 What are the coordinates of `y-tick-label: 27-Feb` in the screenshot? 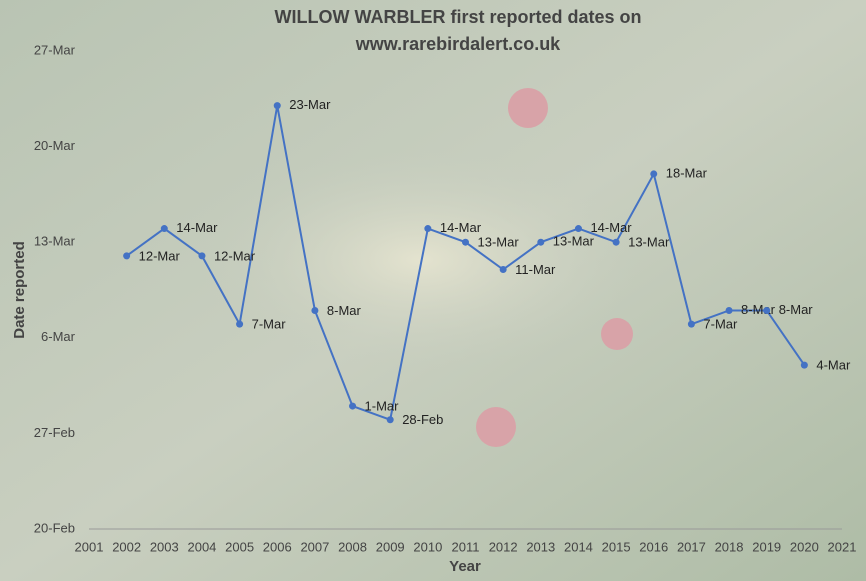 It's located at (54, 432).